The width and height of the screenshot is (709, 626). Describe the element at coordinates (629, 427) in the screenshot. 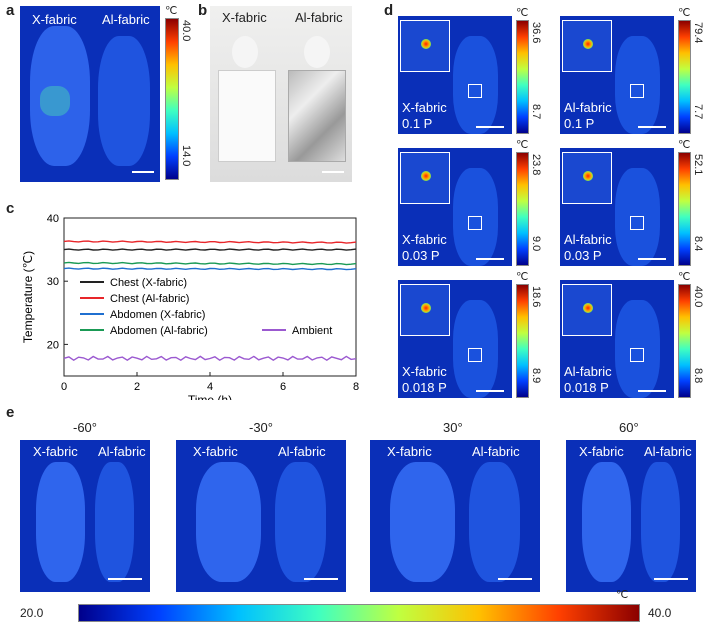

I see `angle-label: 60°` at that location.